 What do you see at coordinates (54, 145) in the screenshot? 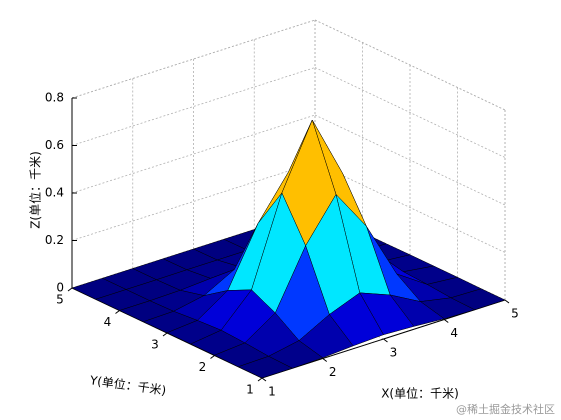
I see `z-tick-label: 0.6` at bounding box center [54, 145].